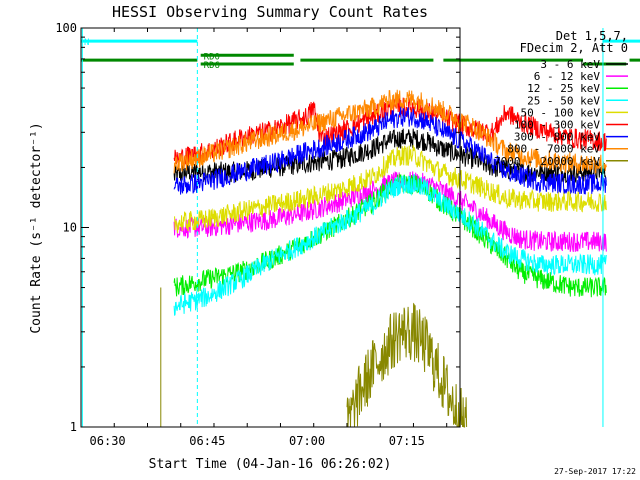 This screenshot has height=480, width=640. I want to click on legend-label-2: 12 - 25 keV, so click(563, 88).